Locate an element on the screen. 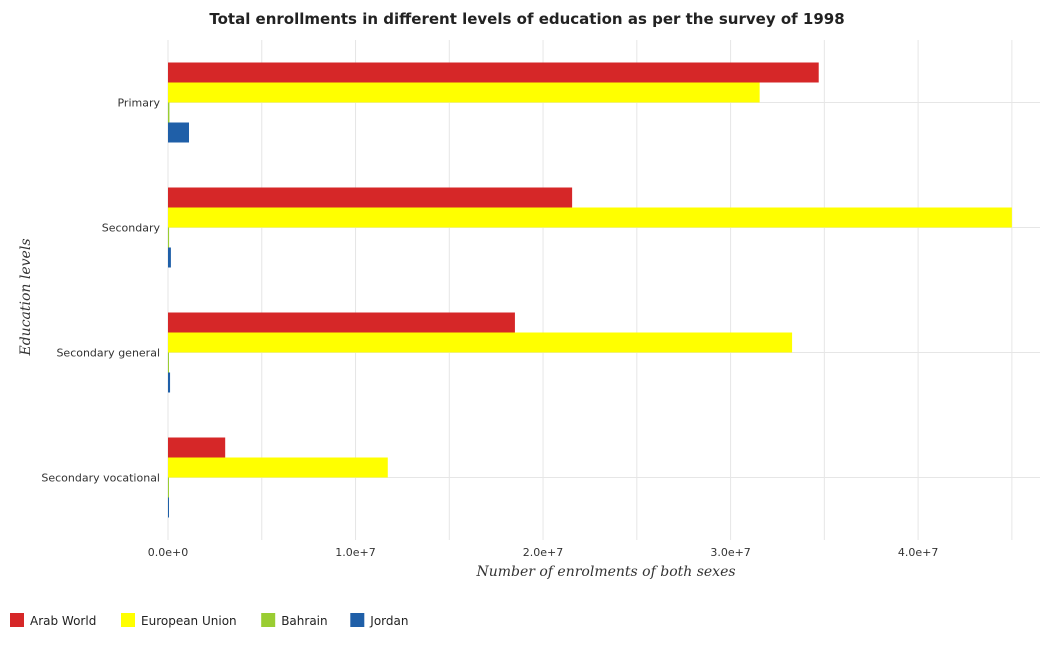 Image resolution: width=1055 pixels, height=650 pixels. legend-item: Bahrain is located at coordinates (294, 620).